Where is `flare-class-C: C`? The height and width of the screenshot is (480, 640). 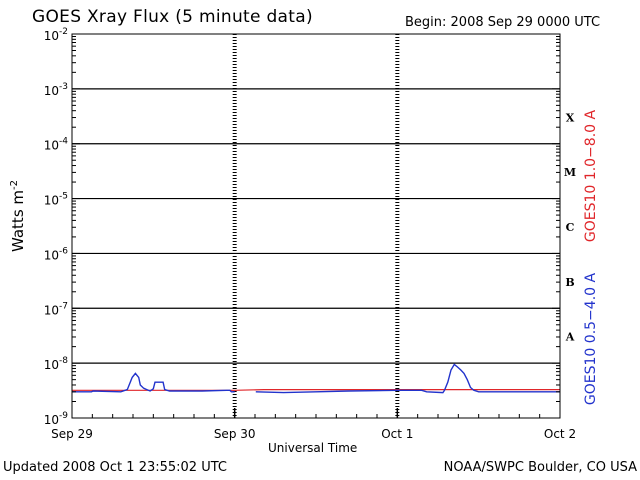
flare-class-C: C is located at coordinates (570, 227).